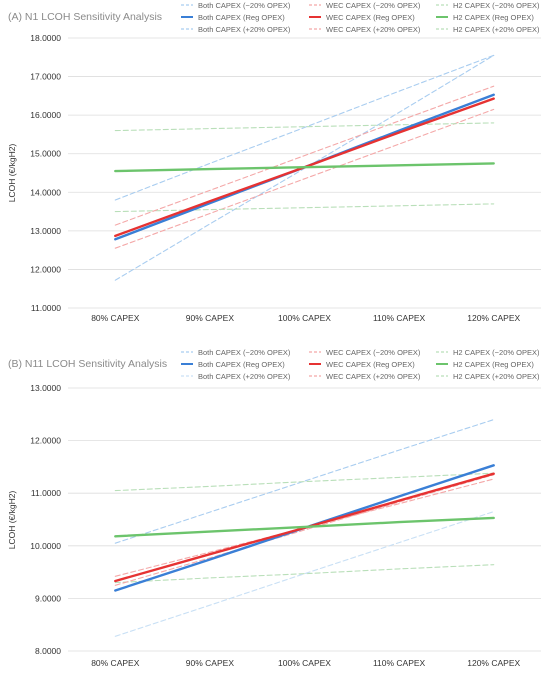 The width and height of the screenshot is (550, 674). I want to click on y-tick-label: 14.0000, so click(45, 192).